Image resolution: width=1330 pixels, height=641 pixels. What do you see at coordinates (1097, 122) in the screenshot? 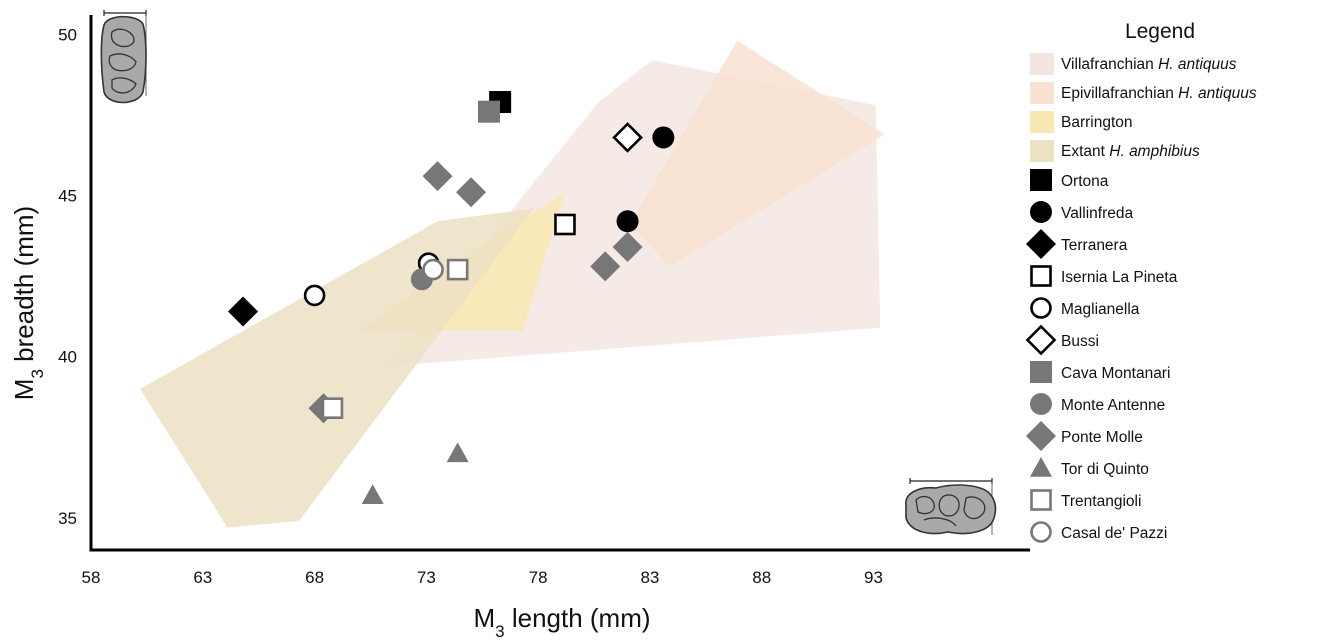
I see `legend-label: Barrington` at bounding box center [1097, 122].